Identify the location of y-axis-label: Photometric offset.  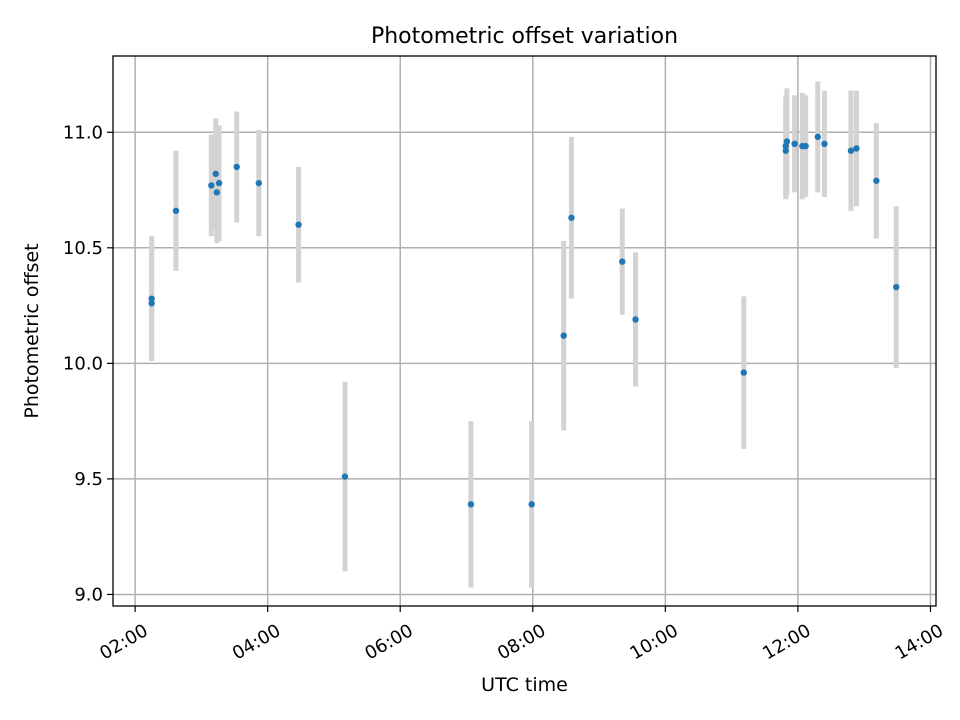
(32, 330).